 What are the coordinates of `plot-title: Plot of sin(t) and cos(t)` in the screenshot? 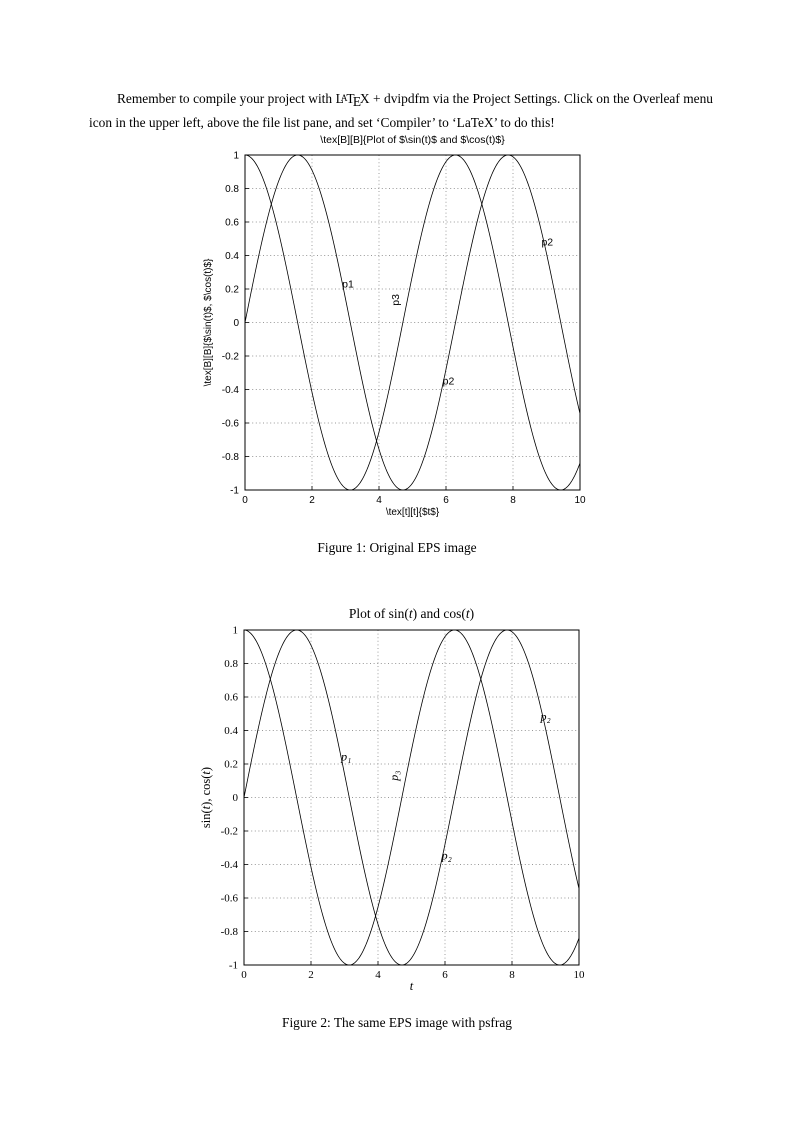 It's located at (411, 613).